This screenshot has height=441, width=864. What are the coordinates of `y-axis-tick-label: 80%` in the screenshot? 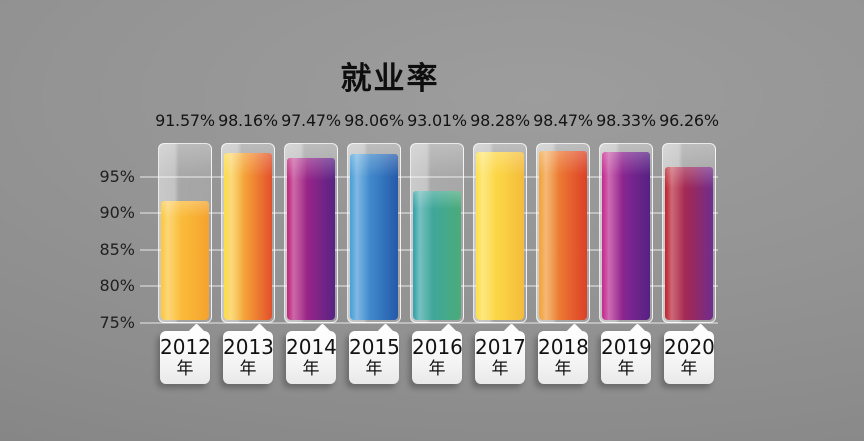 It's located at (117, 285).